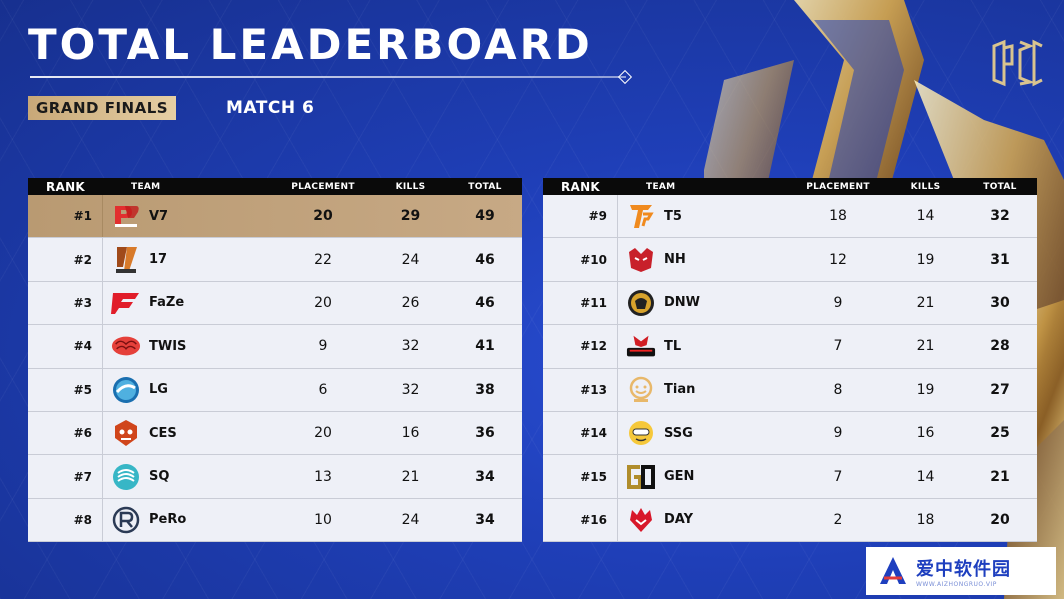 The height and width of the screenshot is (599, 1064). I want to click on rank-cell: #11, so click(580, 303).